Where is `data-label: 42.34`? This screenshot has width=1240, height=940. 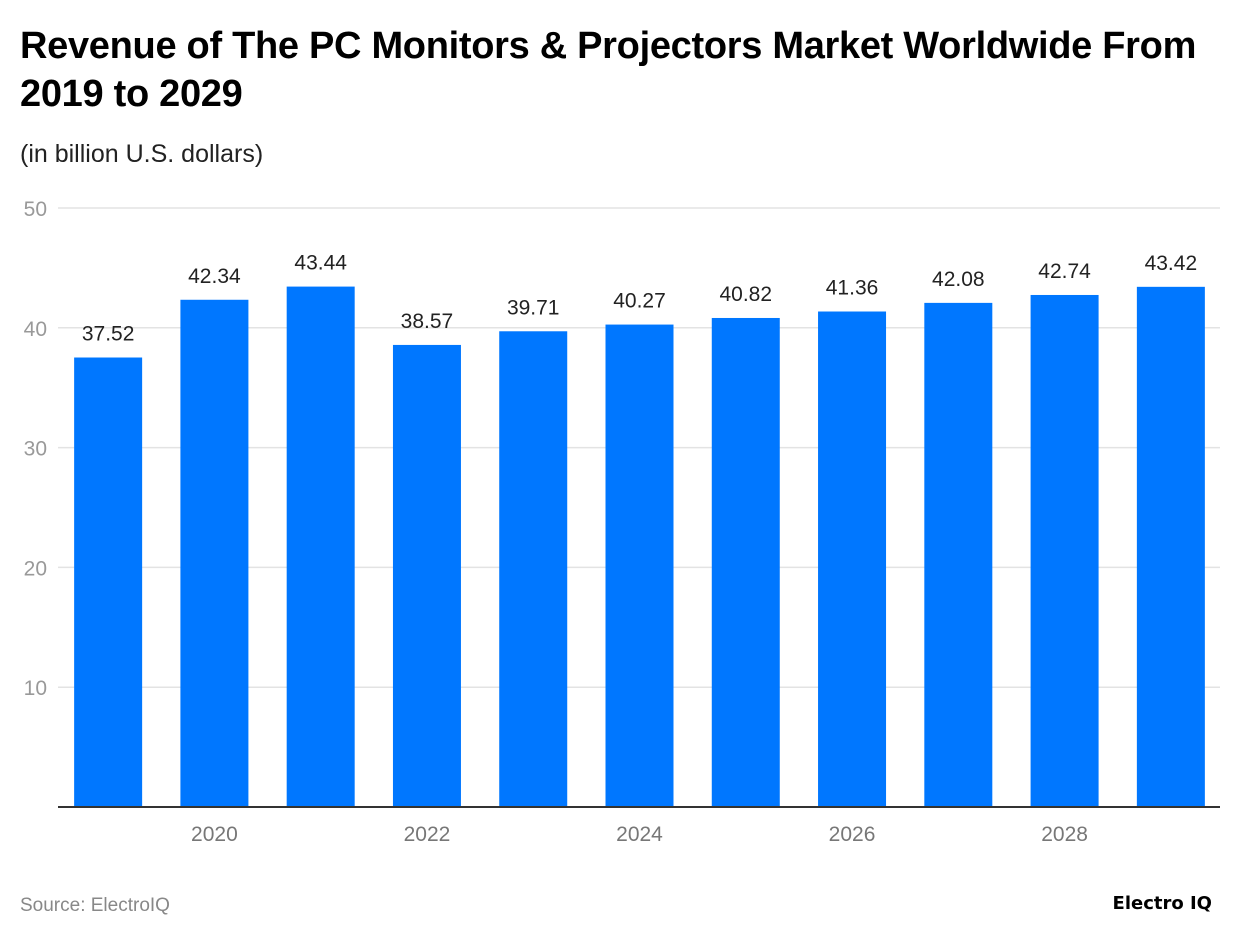
data-label: 42.34 is located at coordinates (214, 276).